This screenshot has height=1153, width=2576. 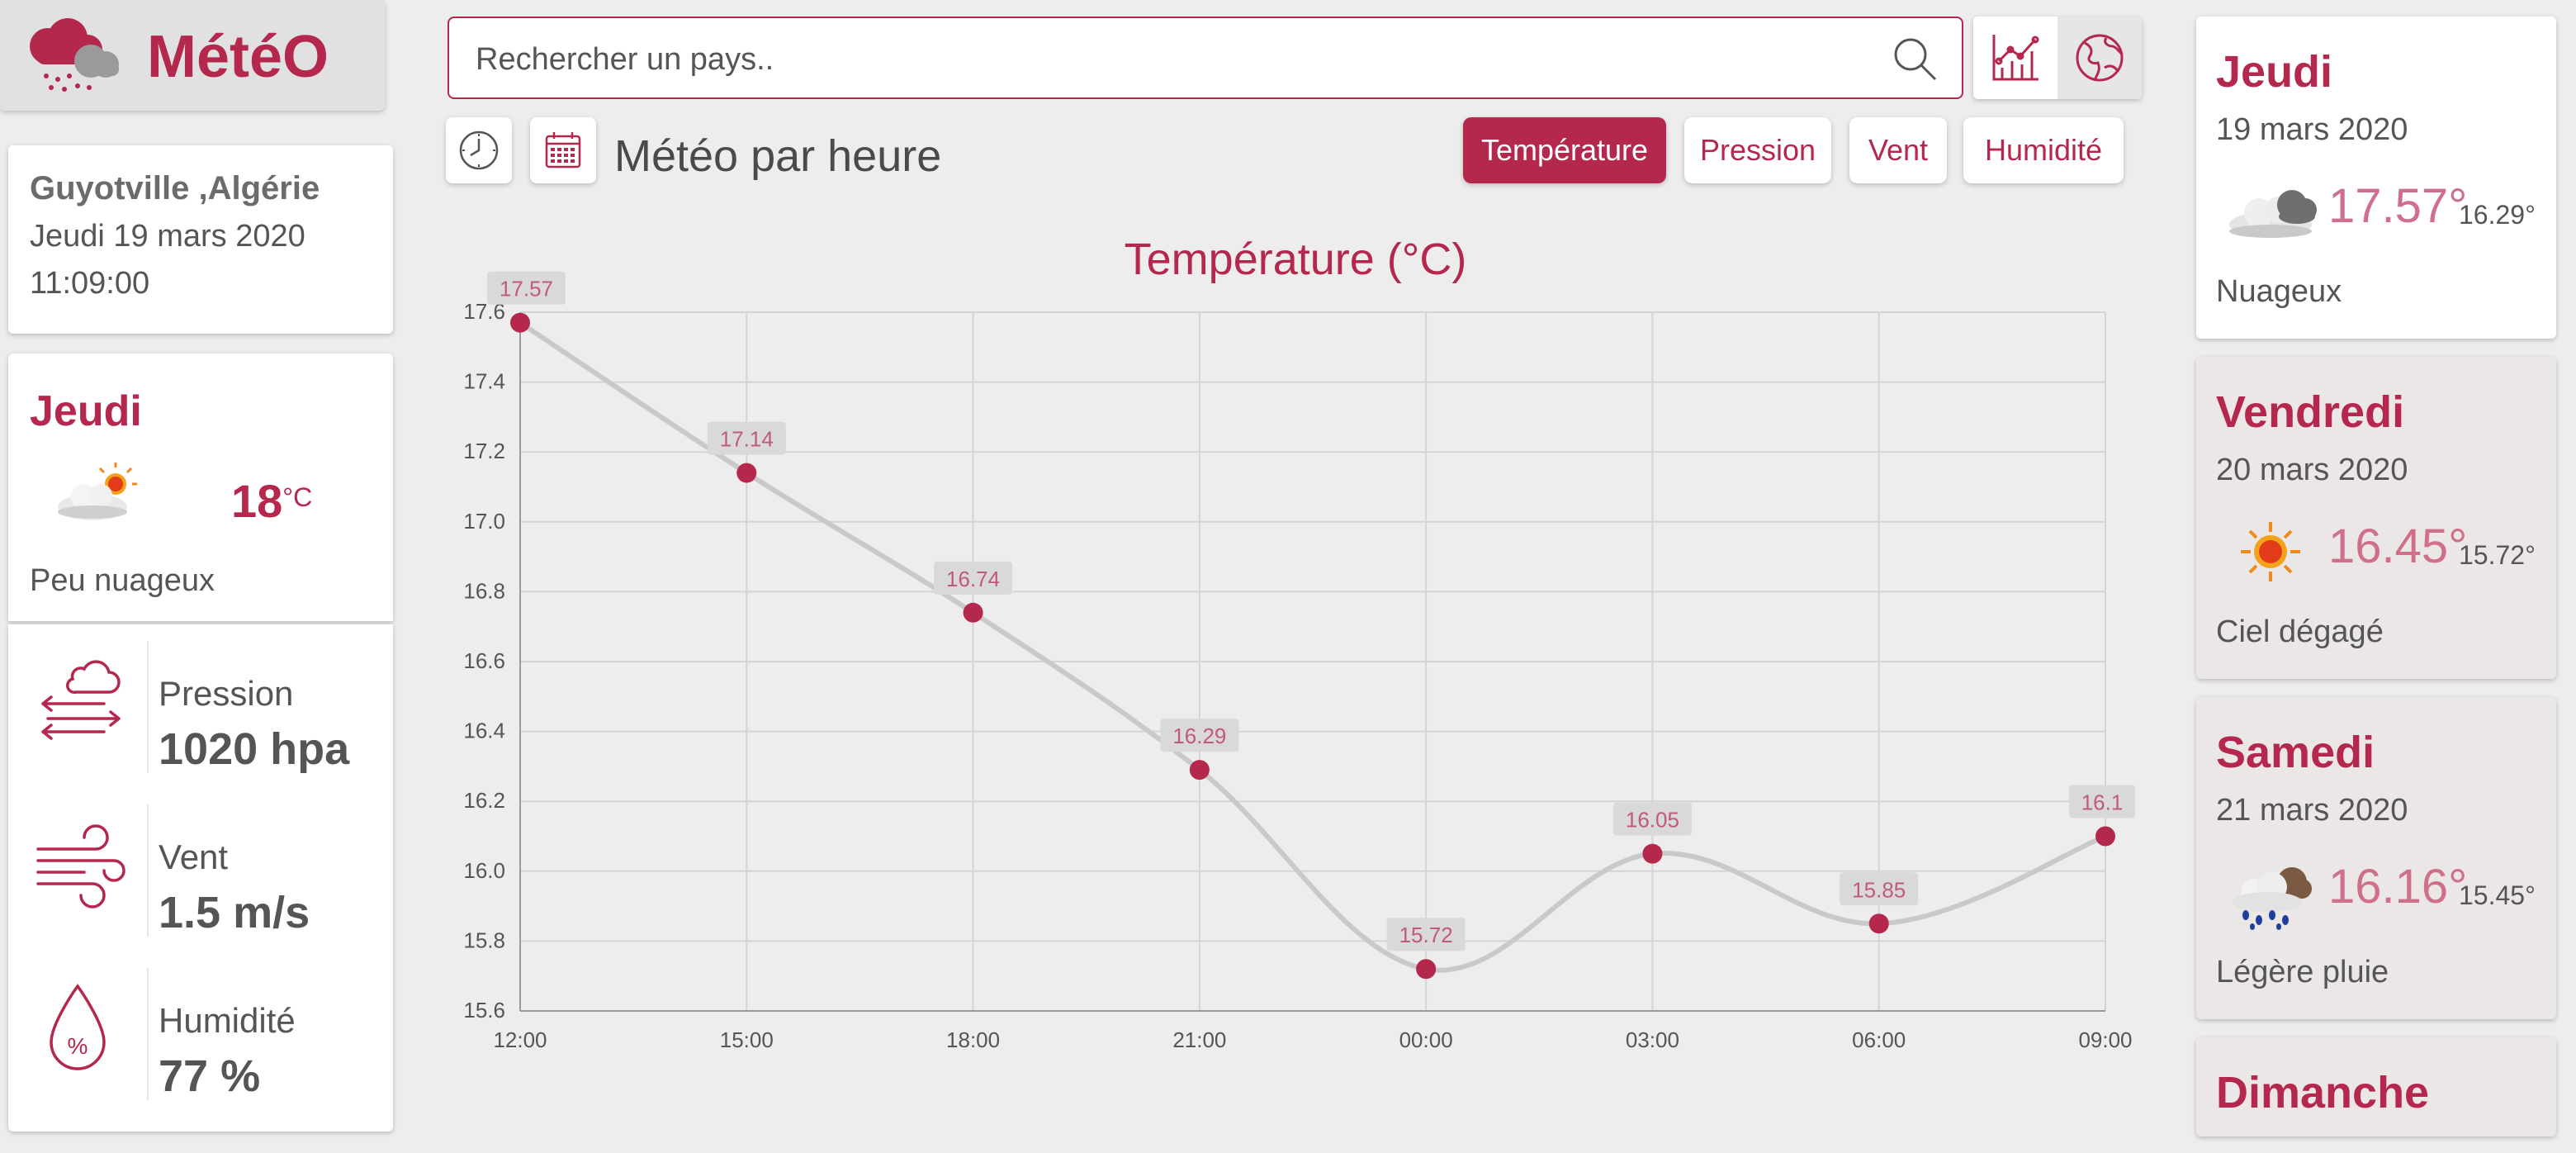 I want to click on y-tick-label: 15.6, so click(x=484, y=1010).